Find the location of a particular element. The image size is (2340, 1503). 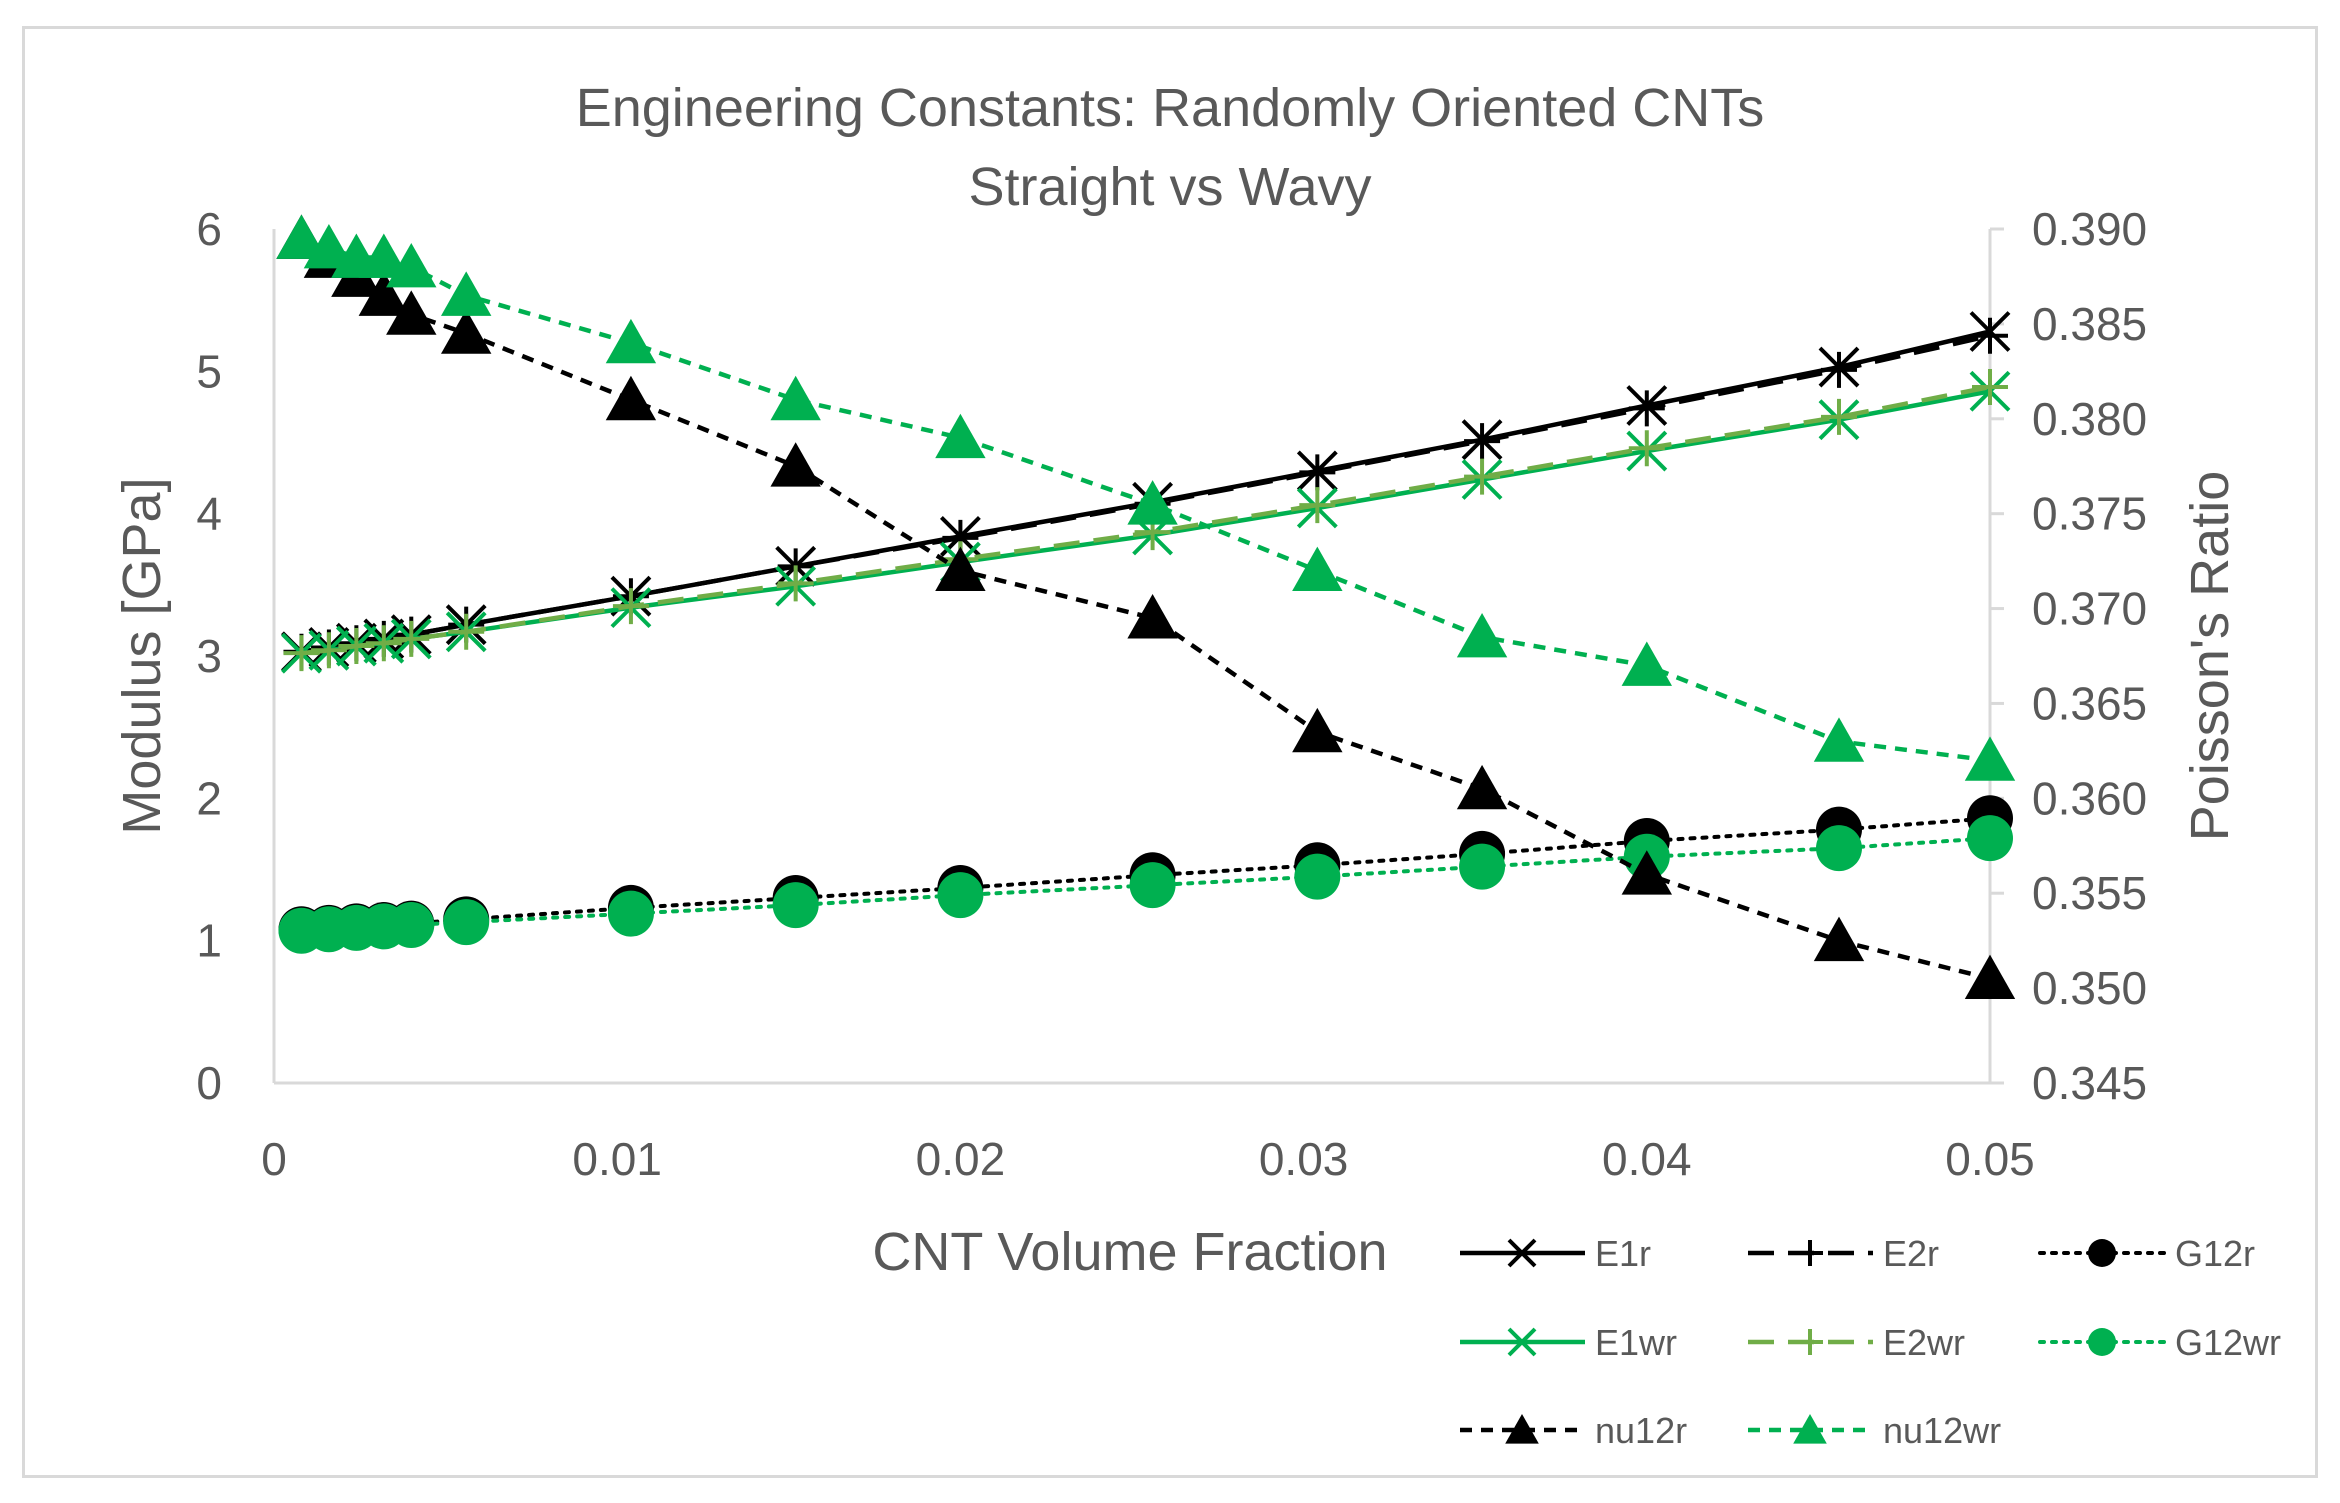

legend-item-E1wr: E1wr is located at coordinates (1568, 1342).